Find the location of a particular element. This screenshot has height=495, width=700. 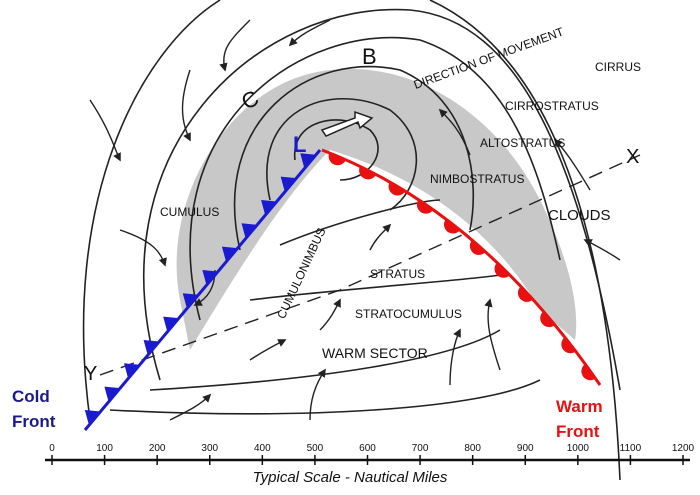

label: WARM SECTOR is located at coordinates (375, 353).